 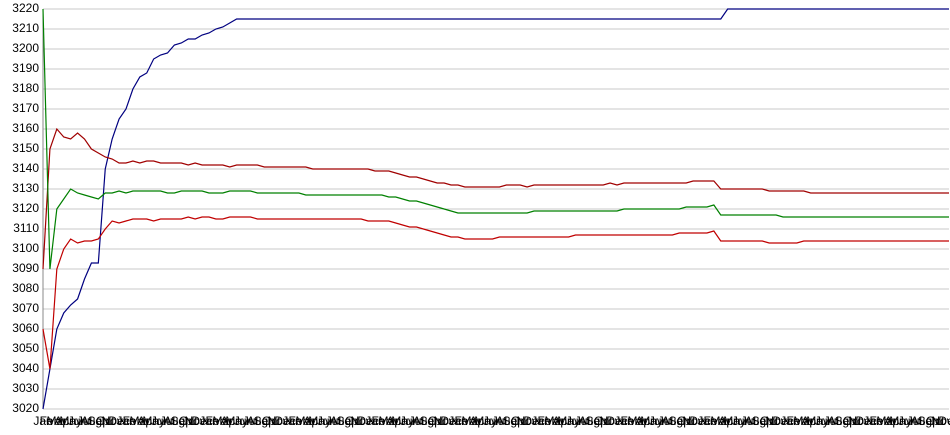 What do you see at coordinates (25, 328) in the screenshot?
I see `y-tick-label: 3060` at bounding box center [25, 328].